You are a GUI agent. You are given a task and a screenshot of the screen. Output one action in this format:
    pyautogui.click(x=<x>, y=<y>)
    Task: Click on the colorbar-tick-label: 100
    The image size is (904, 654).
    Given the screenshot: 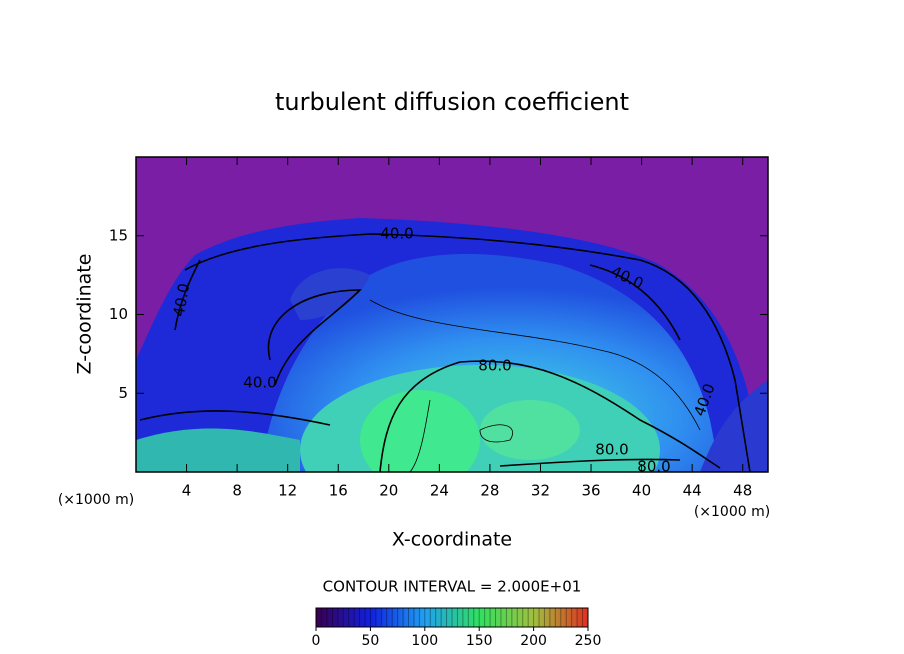 What is the action you would take?
    pyautogui.click(x=424, y=641)
    